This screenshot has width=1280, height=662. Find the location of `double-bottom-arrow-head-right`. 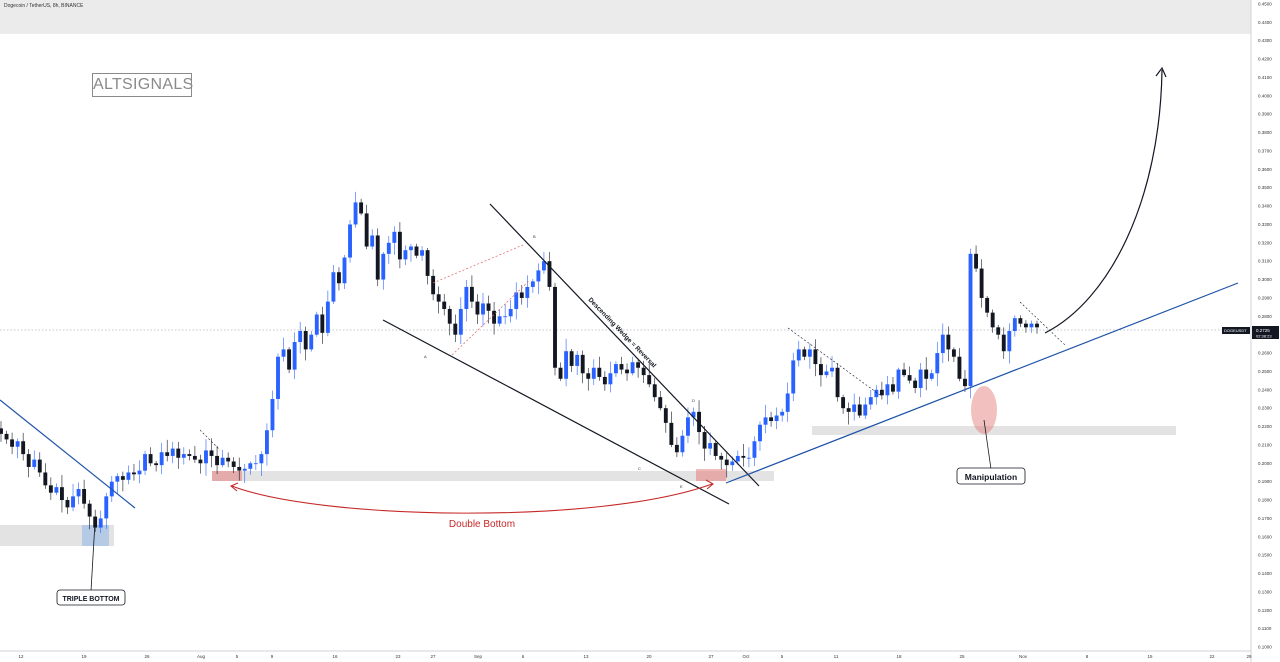

double-bottom-arrow-head-right is located at coordinates (709, 484).